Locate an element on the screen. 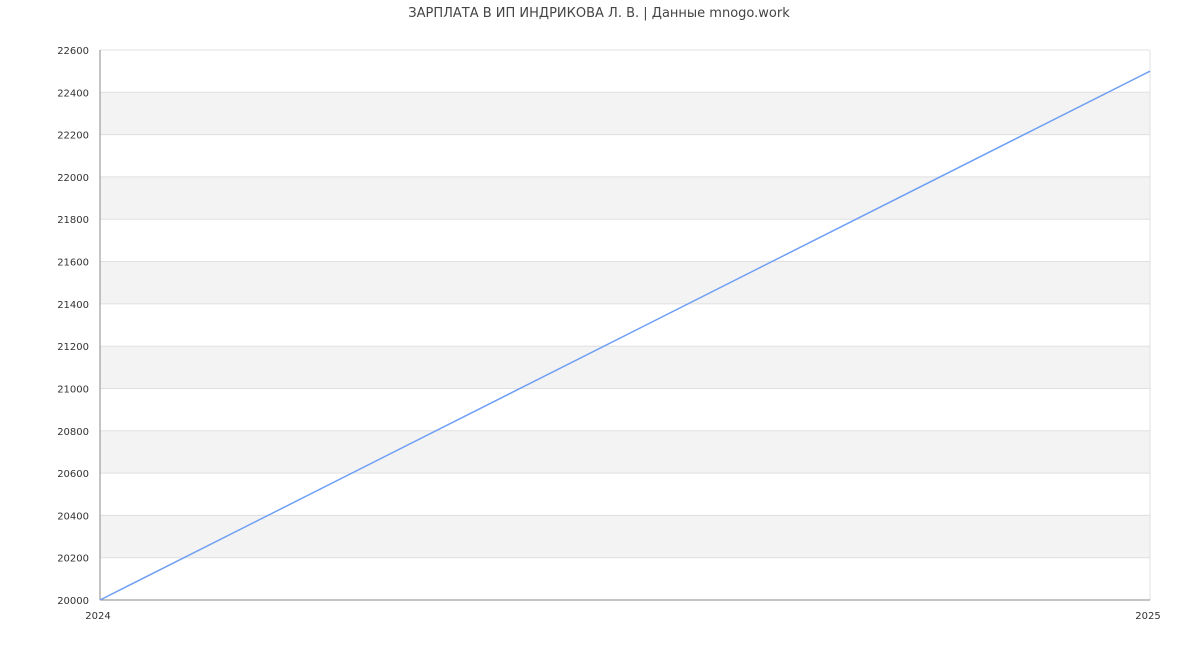 The height and width of the screenshot is (654, 1200). x-tick-label: 2025 is located at coordinates (1147, 616).